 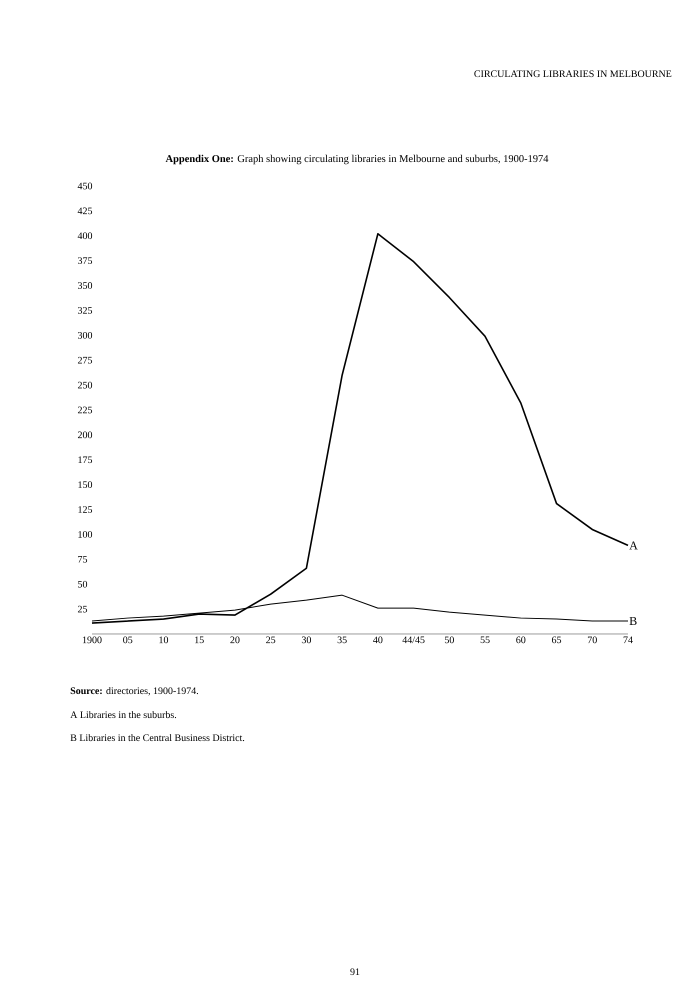 I want to click on y-tick-label: 100, so click(x=85, y=534).